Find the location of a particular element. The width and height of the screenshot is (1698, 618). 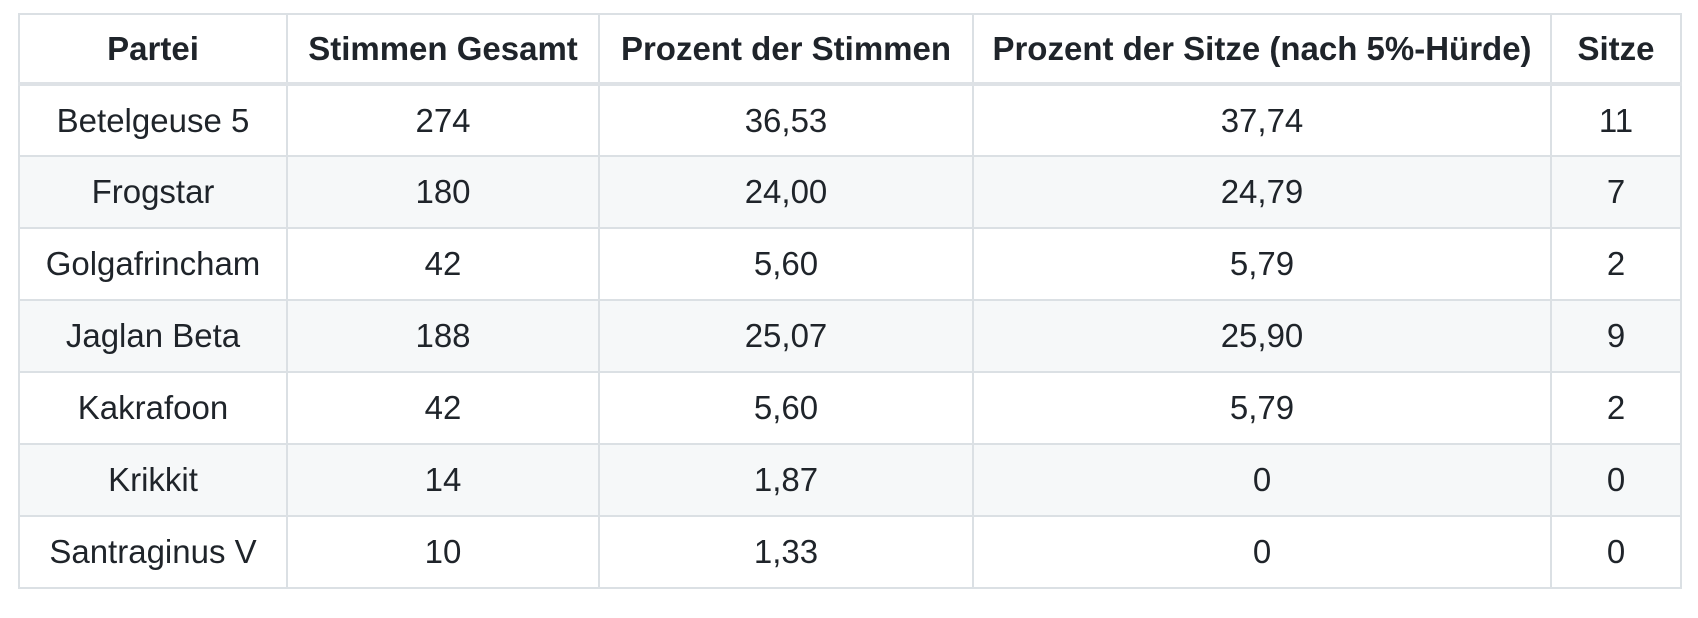

table-row: Krikkit 14 1,87 0 0 is located at coordinates (850, 480).